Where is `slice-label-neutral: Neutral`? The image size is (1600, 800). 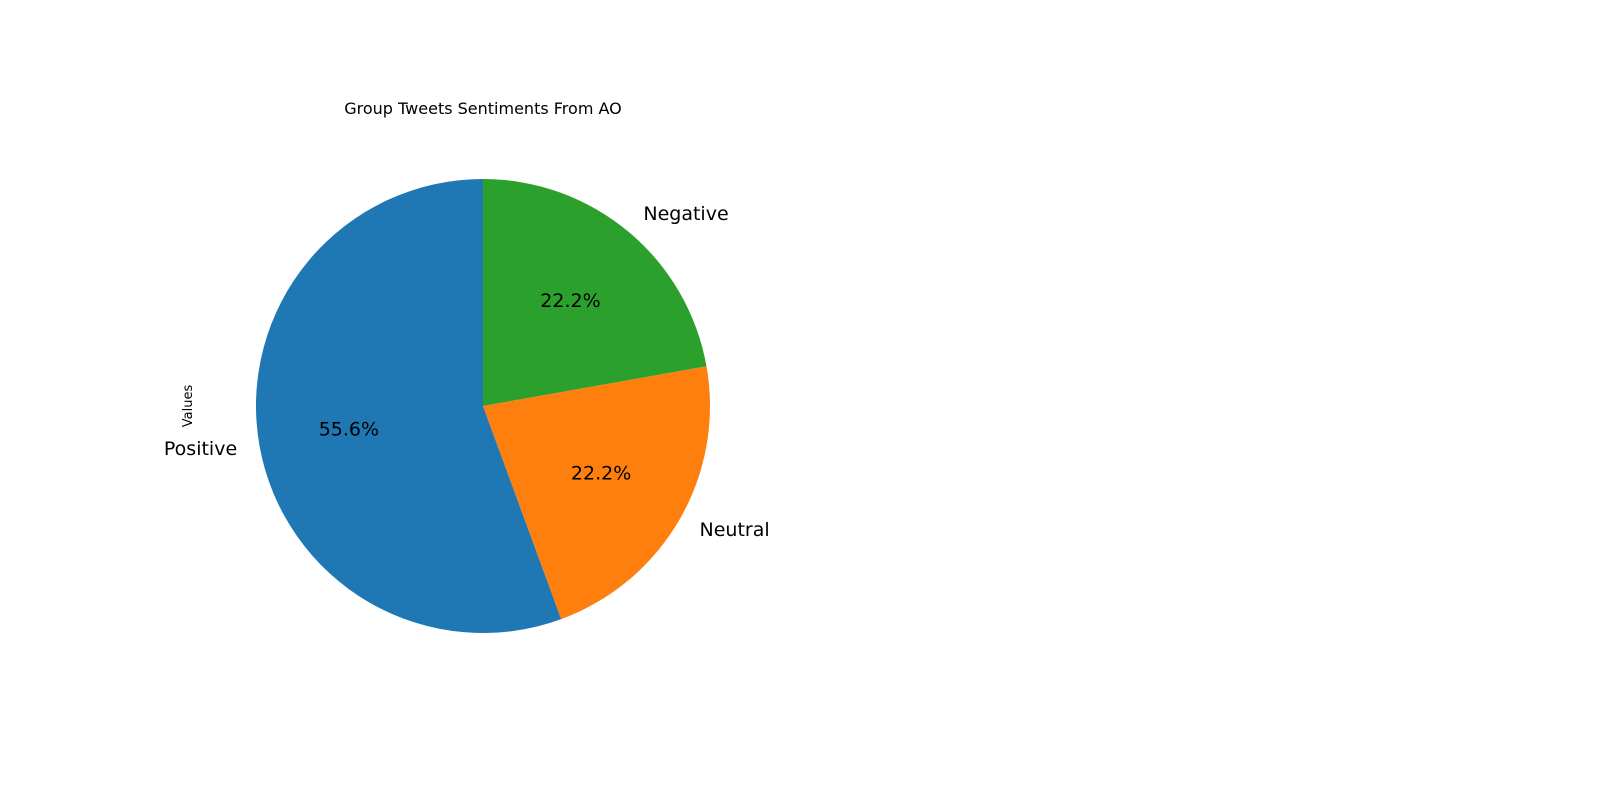
slice-label-neutral: Neutral is located at coordinates (735, 530).